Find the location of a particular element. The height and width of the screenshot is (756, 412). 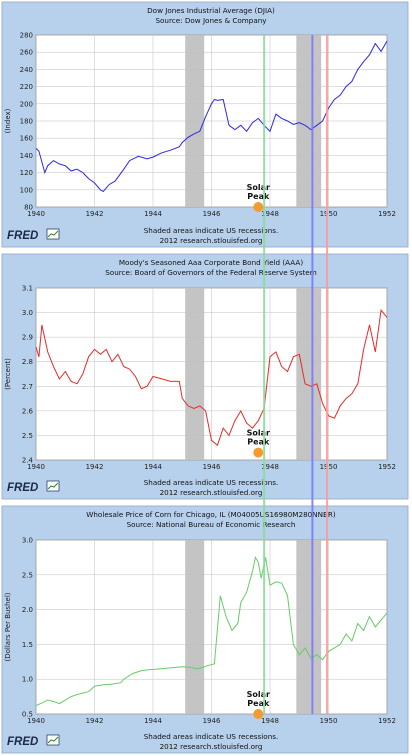

y-tick-label: 2.0 is located at coordinates (27, 610).